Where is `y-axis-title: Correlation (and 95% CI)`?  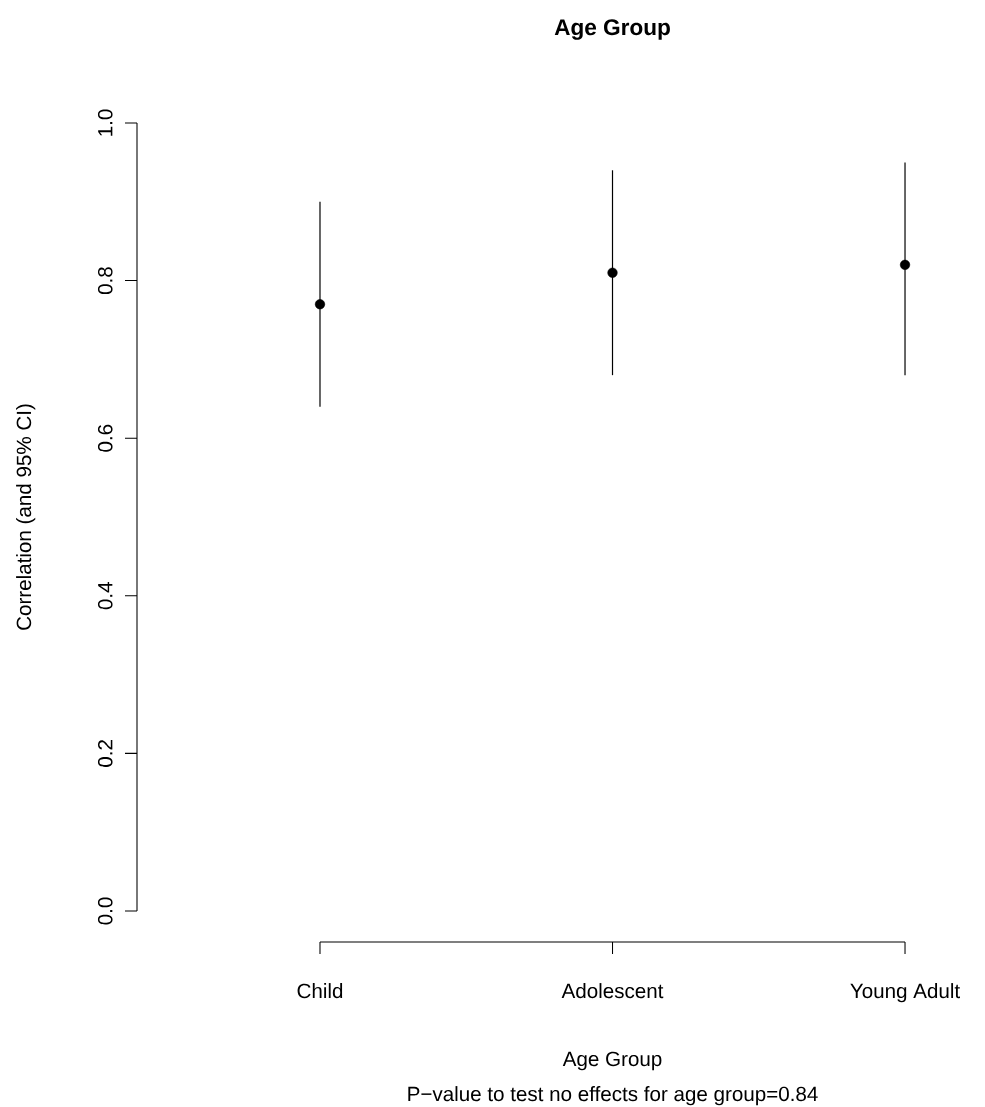 y-axis-title: Correlation (and 95% CI) is located at coordinates (26, 517).